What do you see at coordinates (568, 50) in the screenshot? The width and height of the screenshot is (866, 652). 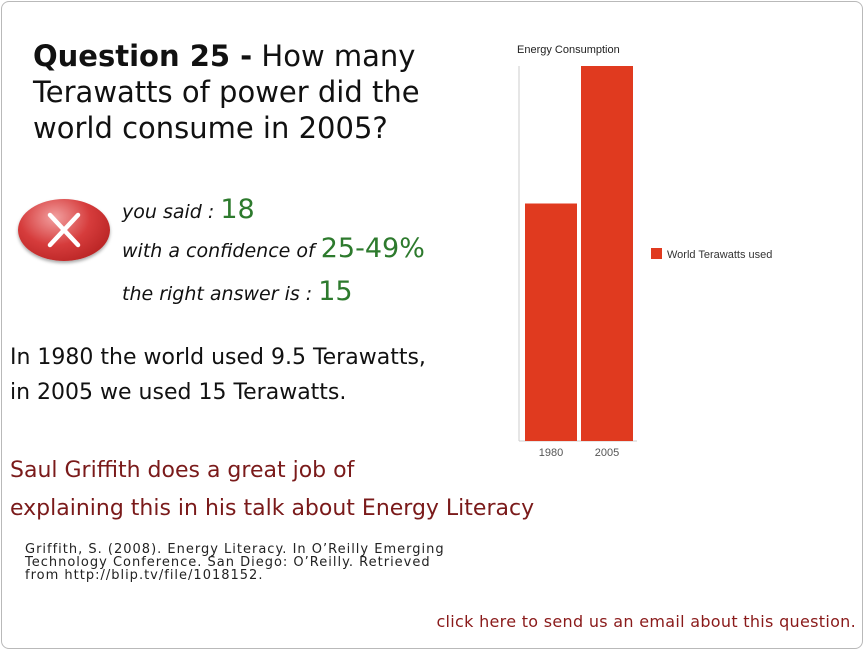 I see `chart-title: Energy Consumption` at bounding box center [568, 50].